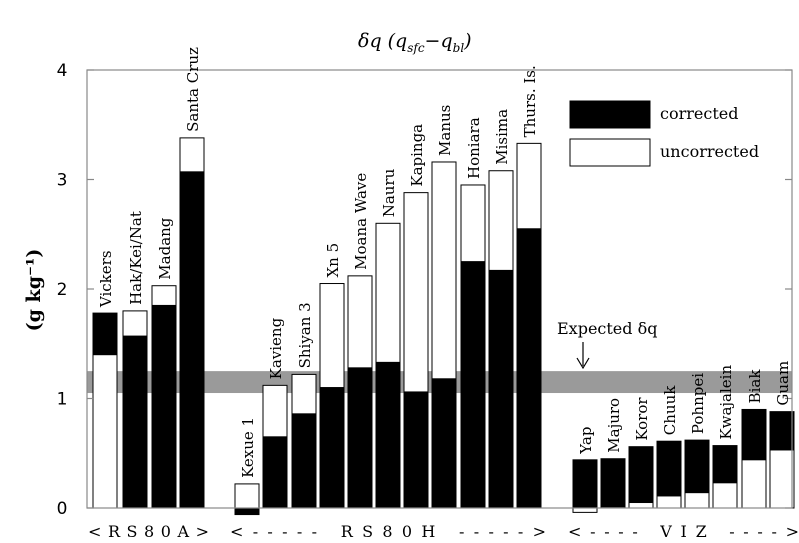 Image resolution: width=799 pixels, height=543 pixels. Describe the element at coordinates (275, 472) in the screenshot. I see `bar-corrected-kavieng` at that location.